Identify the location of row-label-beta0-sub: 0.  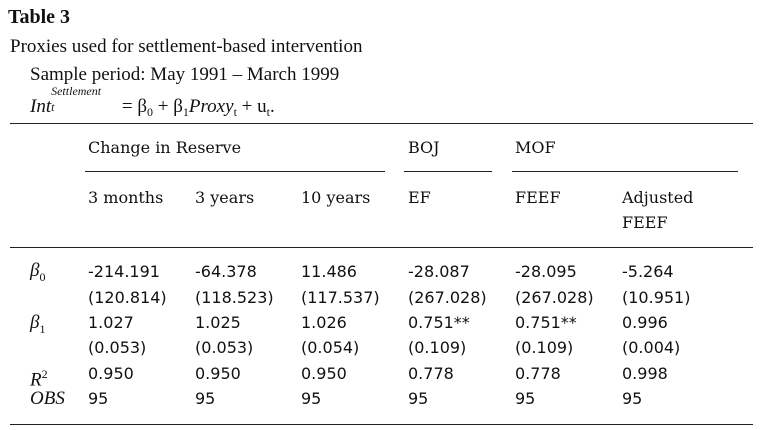
(42, 276).